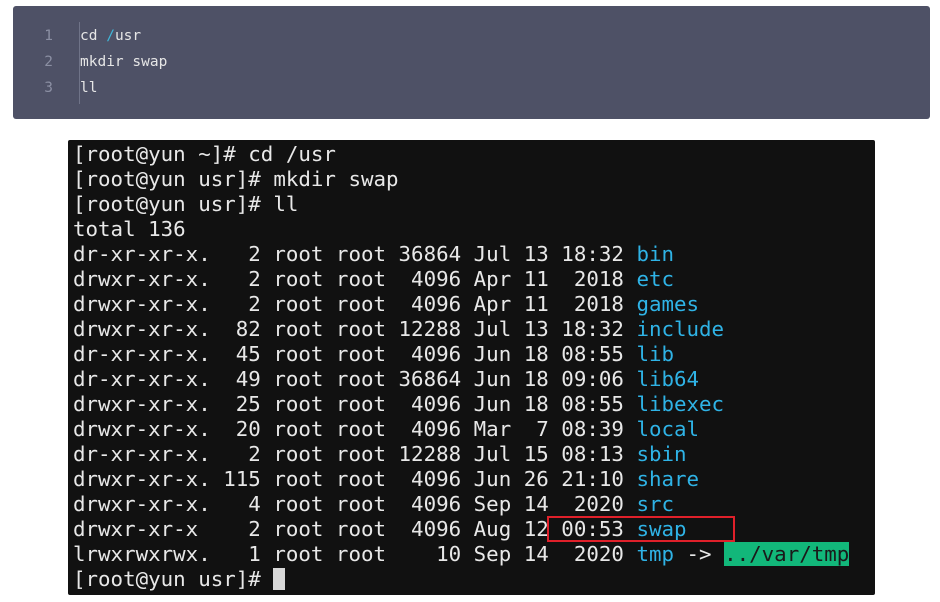 The width and height of the screenshot is (940, 602). Describe the element at coordinates (668, 379) in the screenshot. I see `directory-name: lib64` at that location.